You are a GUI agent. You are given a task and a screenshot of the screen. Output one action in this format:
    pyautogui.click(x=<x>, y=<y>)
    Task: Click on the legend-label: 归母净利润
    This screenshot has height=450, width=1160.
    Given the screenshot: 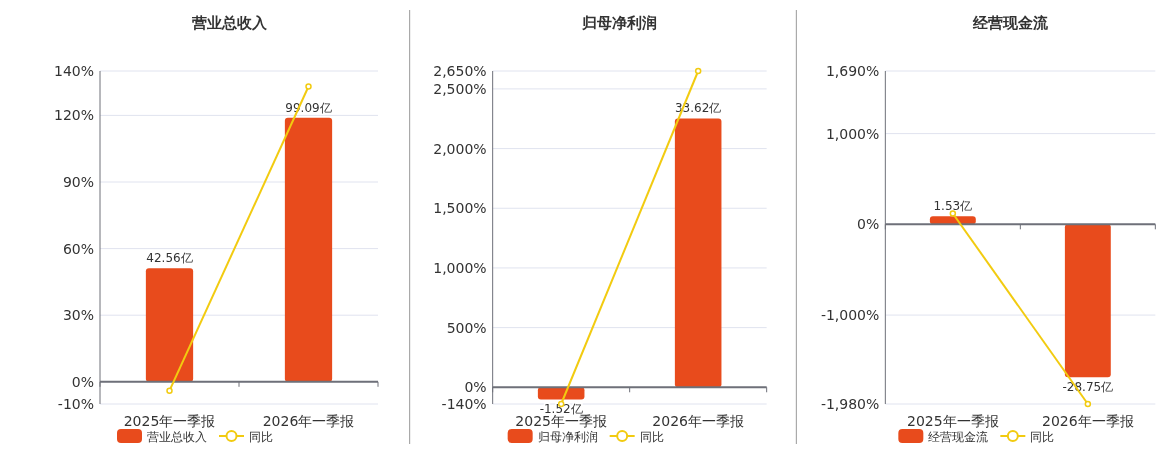 What is the action you would take?
    pyautogui.click(x=567, y=437)
    